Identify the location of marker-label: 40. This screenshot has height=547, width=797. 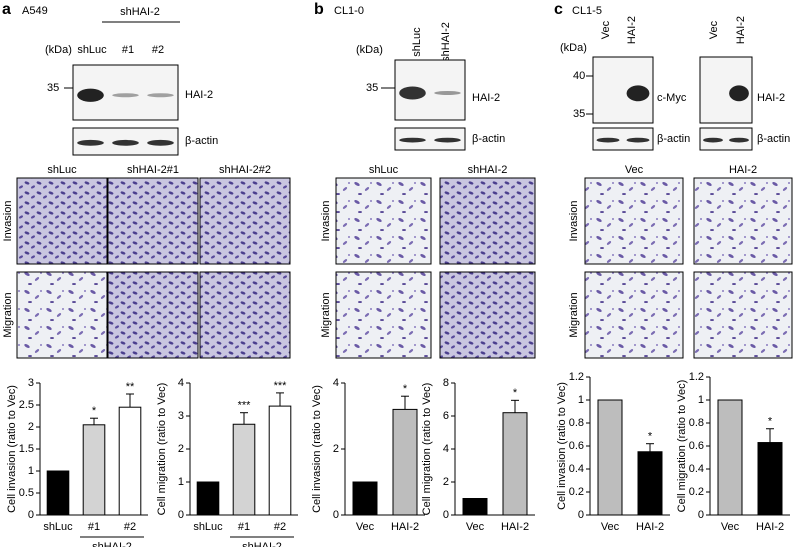
(579, 76).